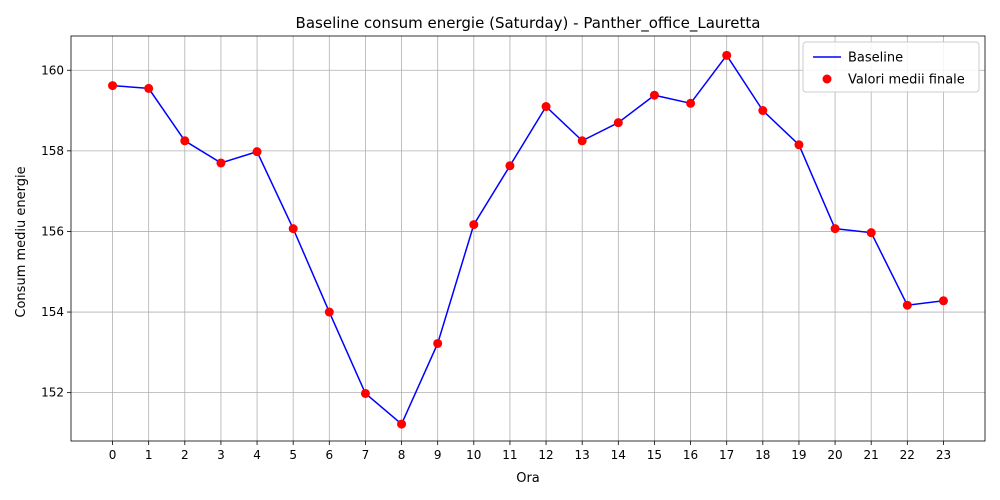  Describe the element at coordinates (52, 151) in the screenshot. I see `y-tick-label: 158` at that location.